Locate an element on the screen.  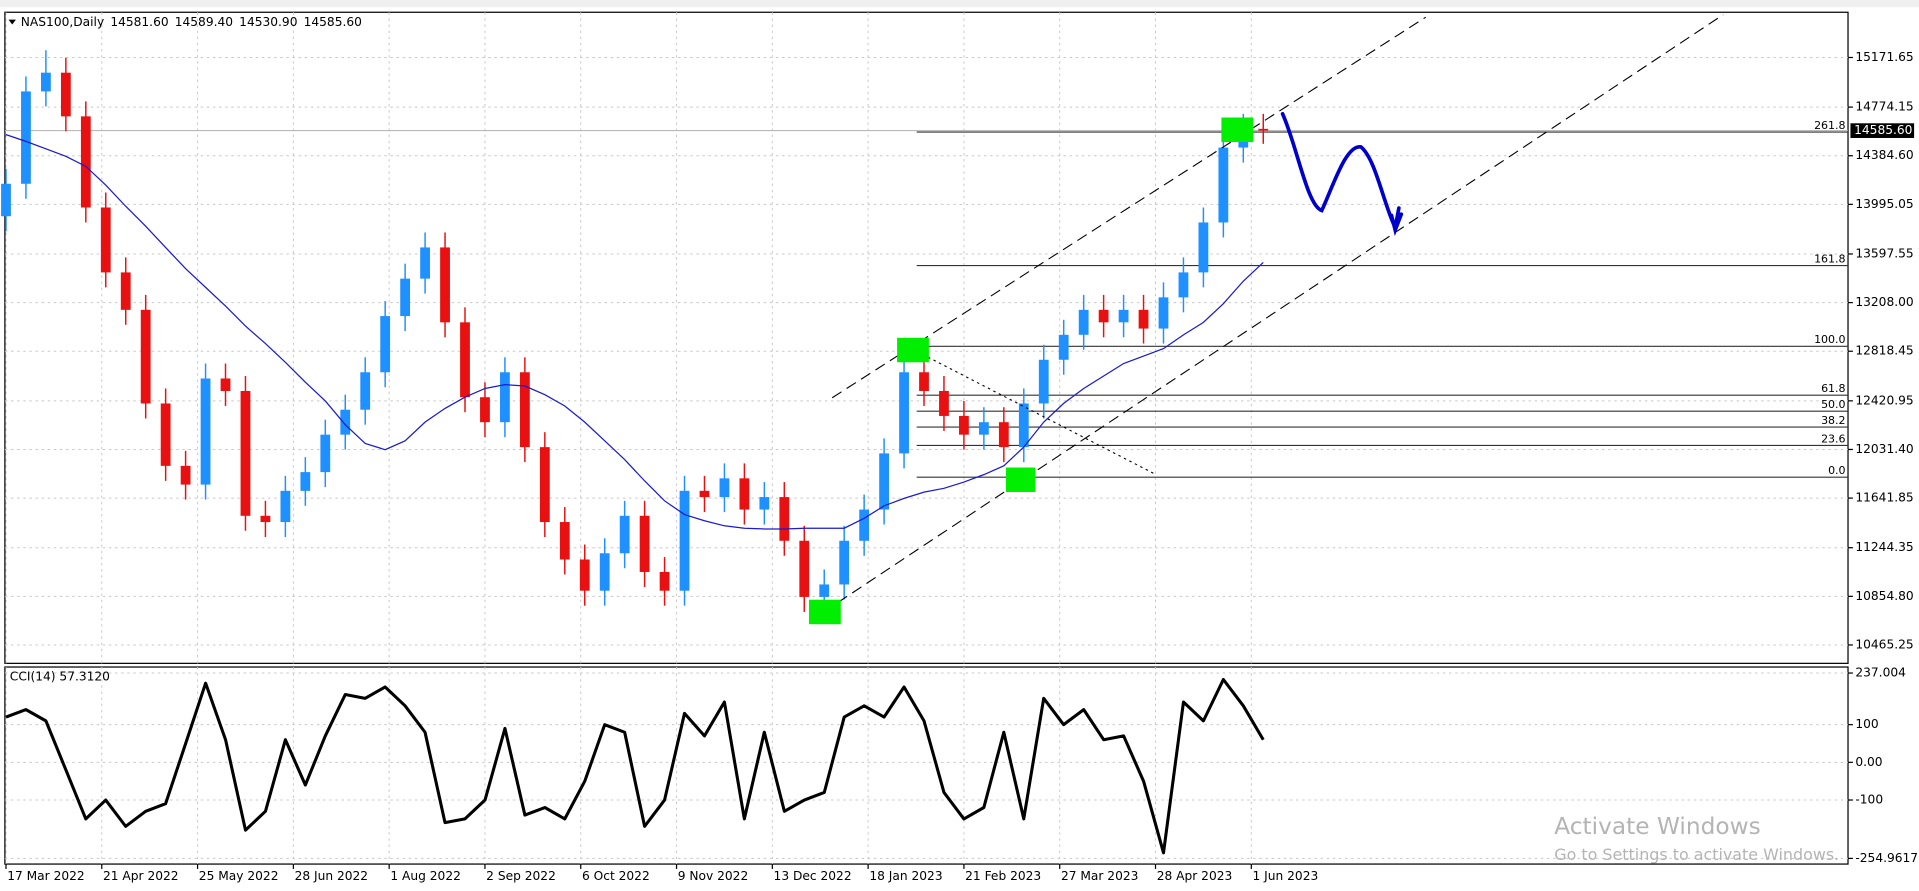
fib-label: 23.6 is located at coordinates (1833, 438).